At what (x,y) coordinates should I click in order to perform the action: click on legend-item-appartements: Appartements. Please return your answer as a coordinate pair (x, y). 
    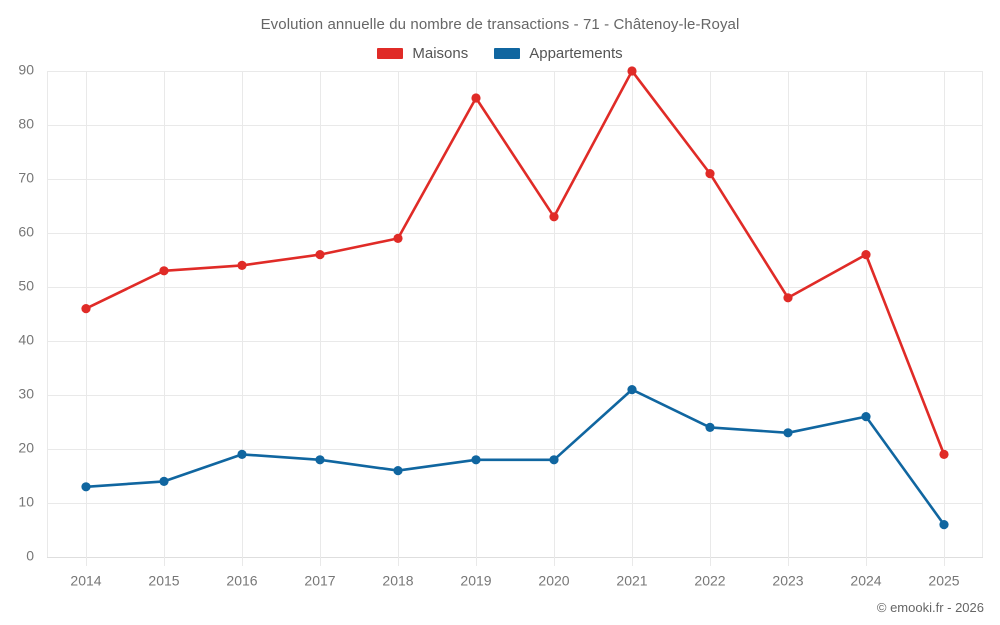
    Looking at the image, I should click on (558, 53).